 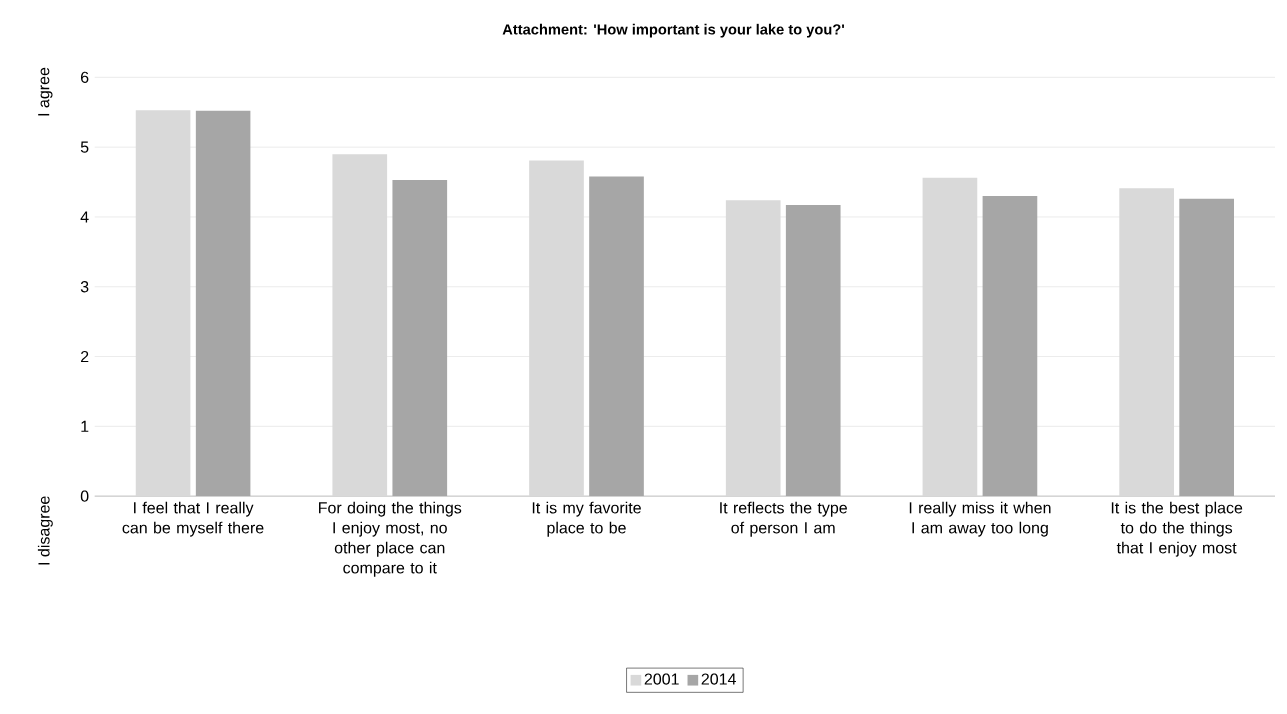 I want to click on x-tick-label: I feel that I really can be myself there, so click(x=193, y=519).